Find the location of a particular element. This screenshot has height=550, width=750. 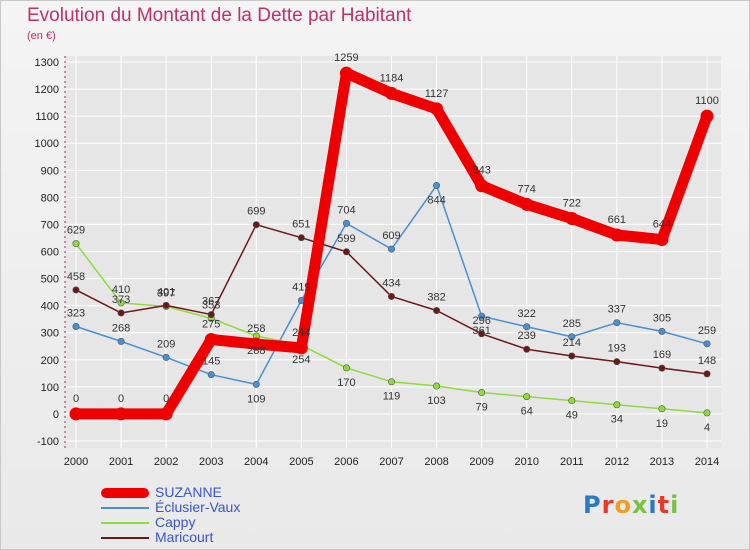

data-label: 103 is located at coordinates (436, 401).